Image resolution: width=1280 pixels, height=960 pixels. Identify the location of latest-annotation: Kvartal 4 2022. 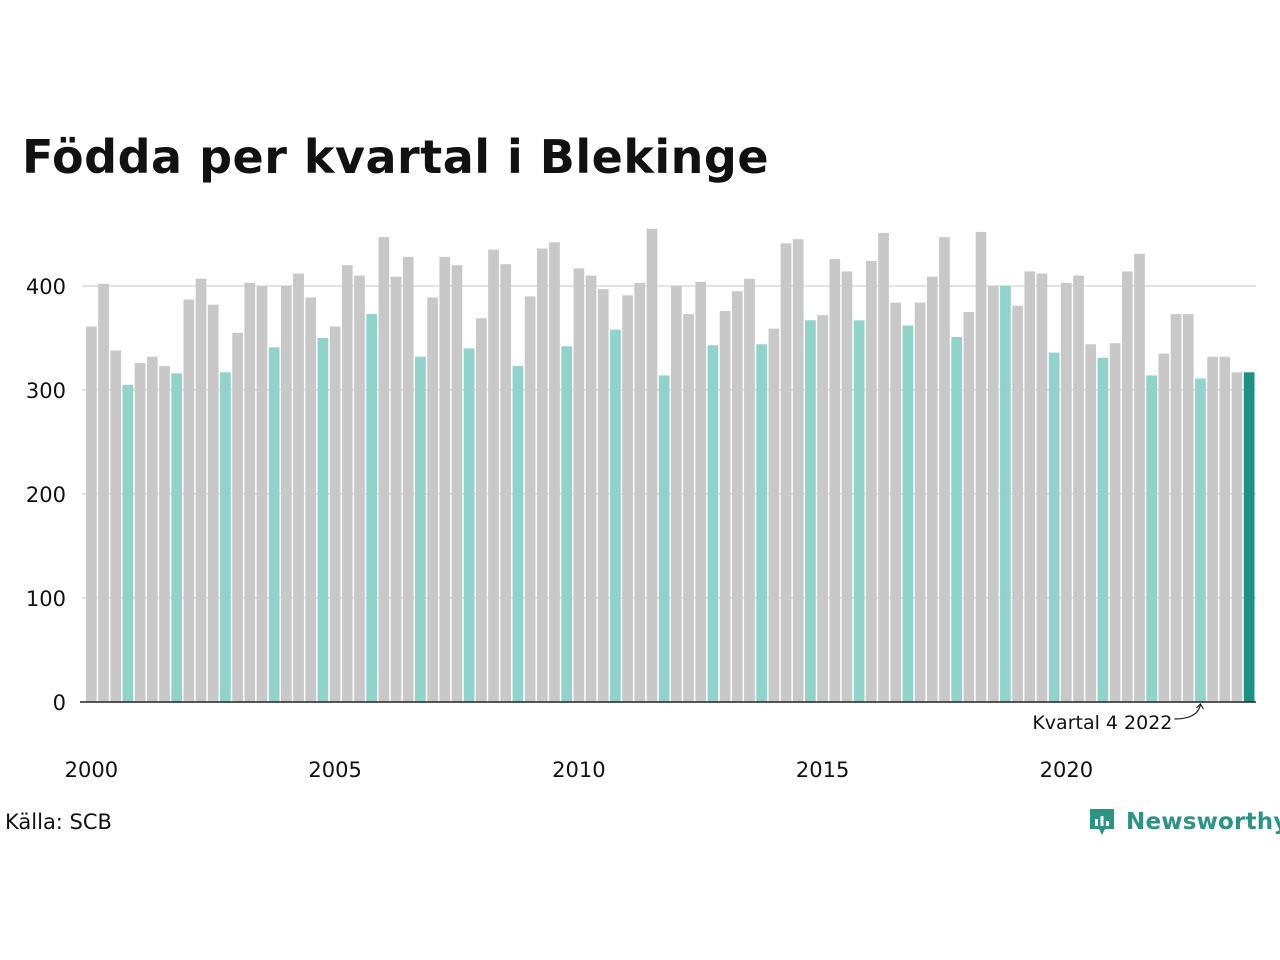
(1118, 718).